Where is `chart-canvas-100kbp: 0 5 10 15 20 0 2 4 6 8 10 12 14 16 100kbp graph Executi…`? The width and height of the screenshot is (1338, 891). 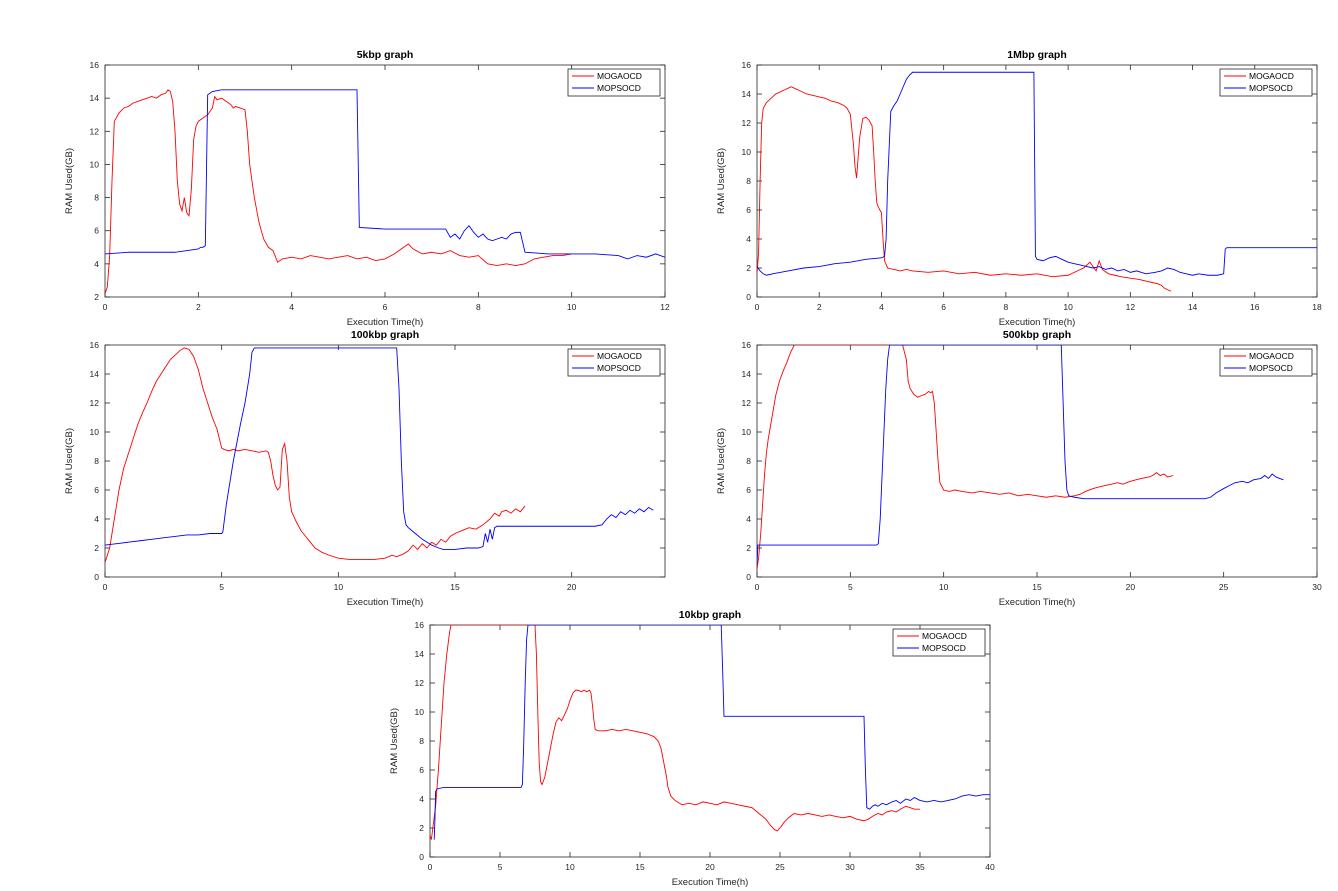
chart-canvas-100kbp: 0 5 10 15 20 0 2 4 6 8 10 12 14 16 100kbp graph Executi… is located at coordinates (365, 468).